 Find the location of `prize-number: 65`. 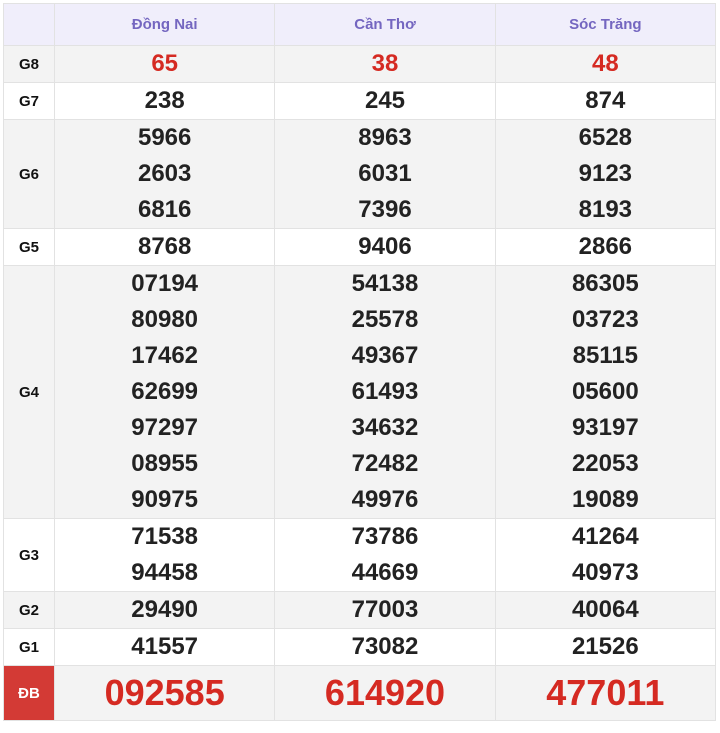

prize-number: 65 is located at coordinates (165, 63).